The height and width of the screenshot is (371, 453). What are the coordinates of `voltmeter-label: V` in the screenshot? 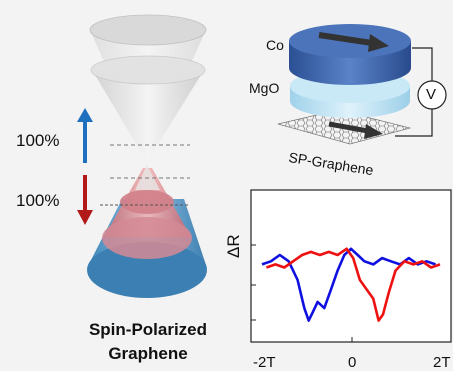 It's located at (431, 94).